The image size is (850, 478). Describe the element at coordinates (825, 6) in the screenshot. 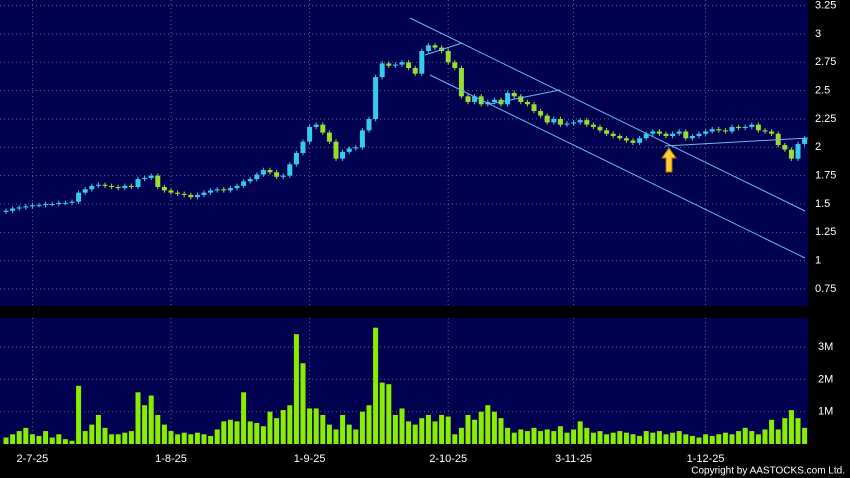

I see `y-tick-label: 3.25` at that location.